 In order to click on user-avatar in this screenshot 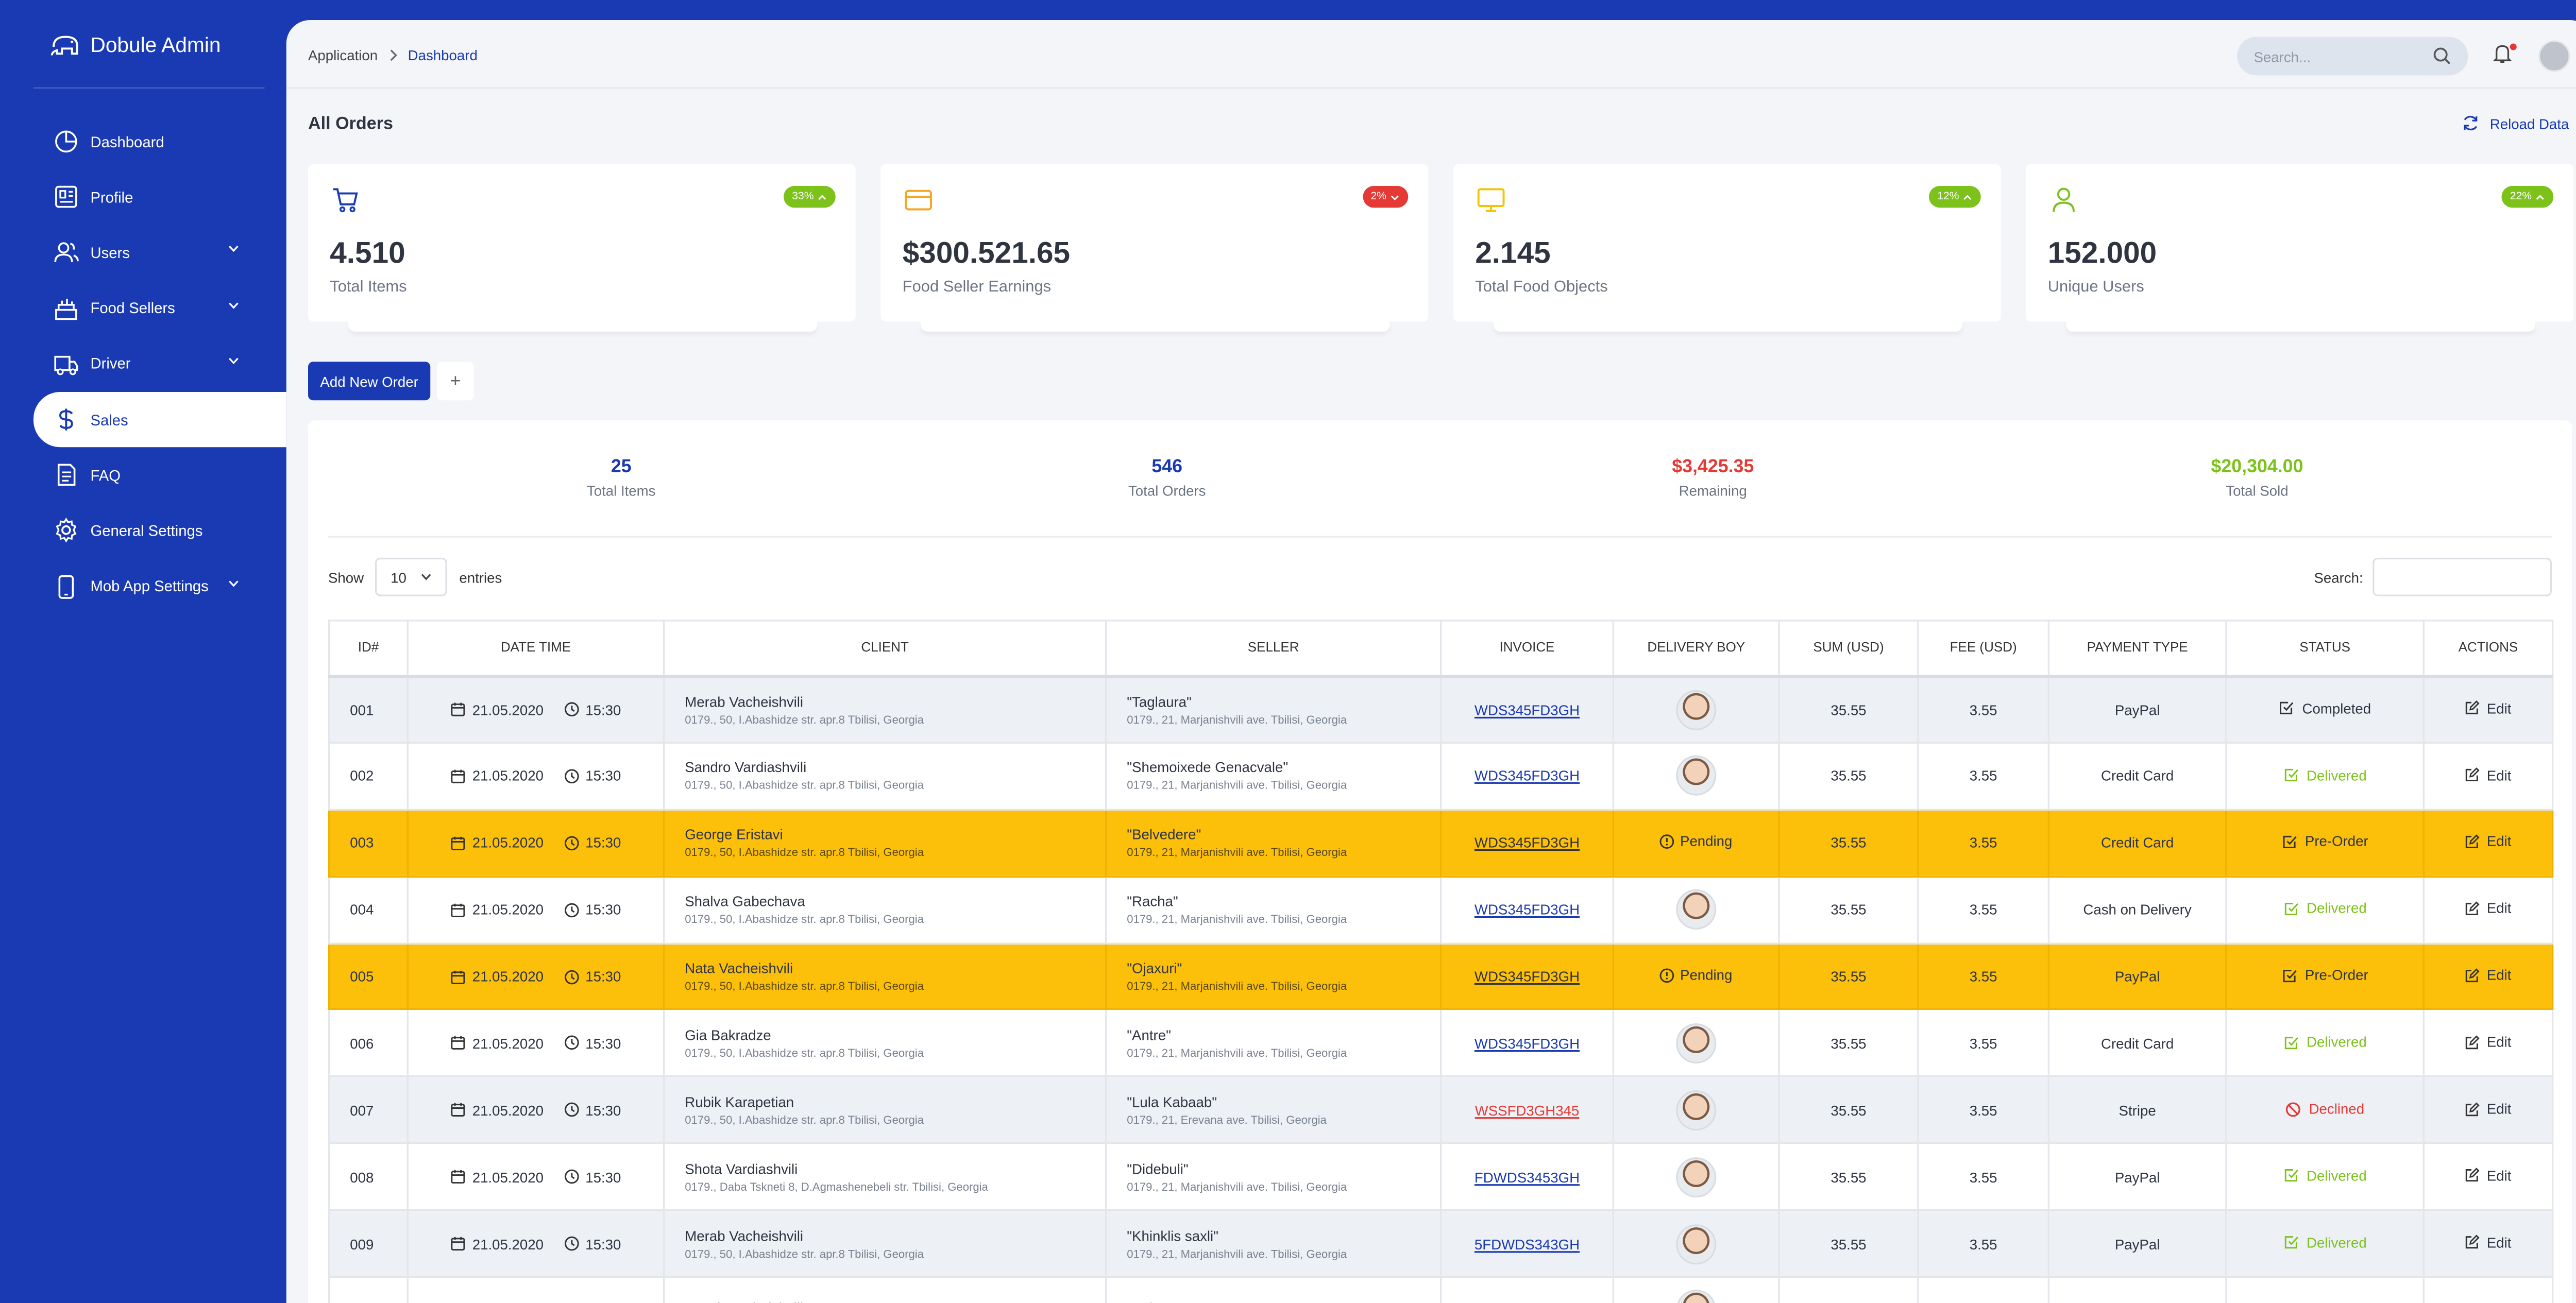, I will do `click(2554, 56)`.